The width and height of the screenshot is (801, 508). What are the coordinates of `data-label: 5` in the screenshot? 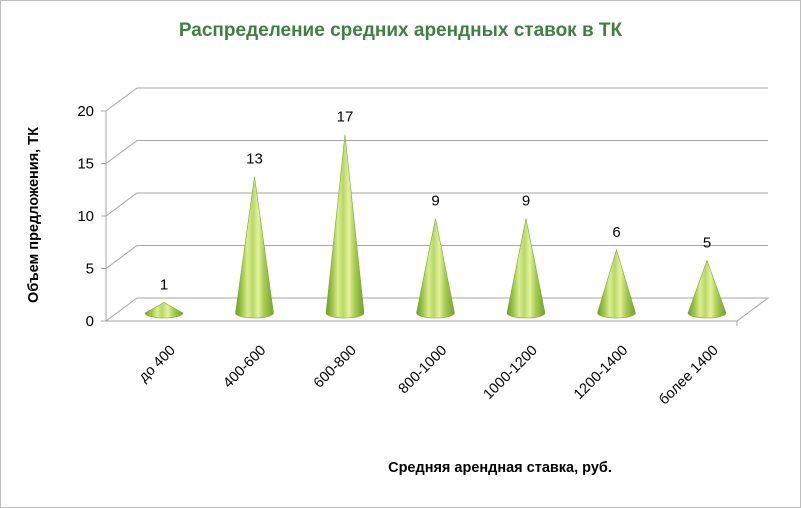 It's located at (707, 243).